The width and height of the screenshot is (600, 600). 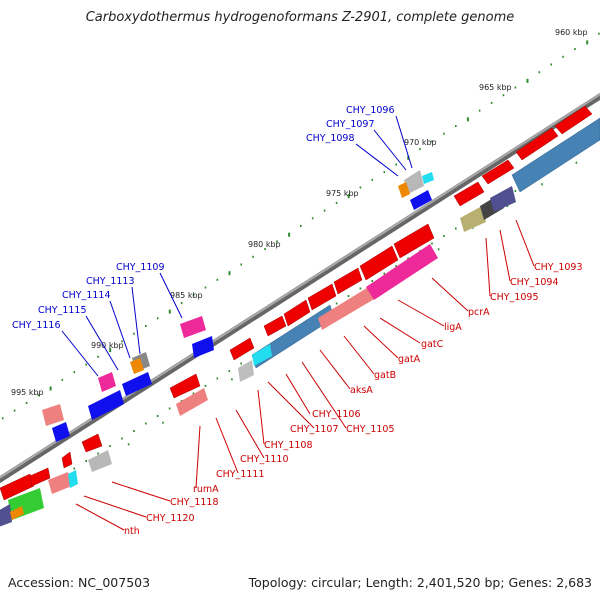 I want to click on label-liga: ligA, so click(x=453, y=327).